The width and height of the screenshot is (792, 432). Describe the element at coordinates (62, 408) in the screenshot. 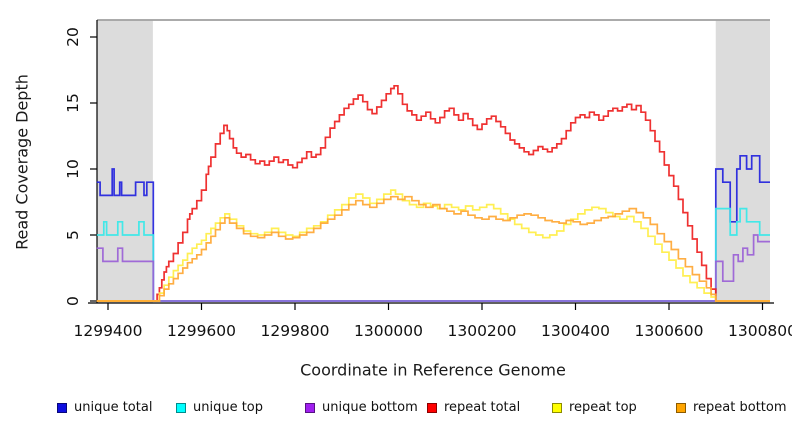

I see `legend-swatch-unique-total` at that location.